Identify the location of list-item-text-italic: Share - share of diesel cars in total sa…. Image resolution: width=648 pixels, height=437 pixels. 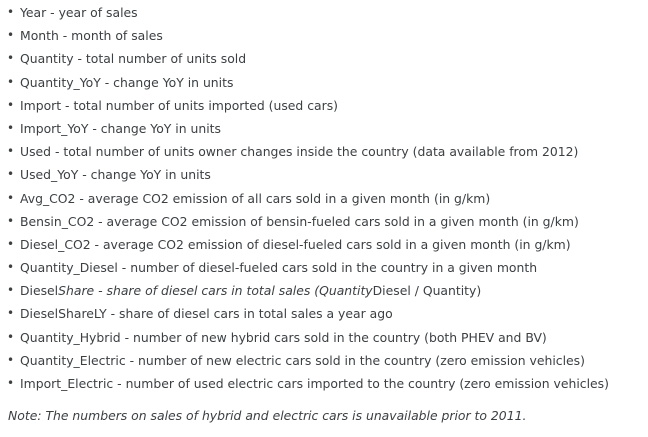
(215, 291).